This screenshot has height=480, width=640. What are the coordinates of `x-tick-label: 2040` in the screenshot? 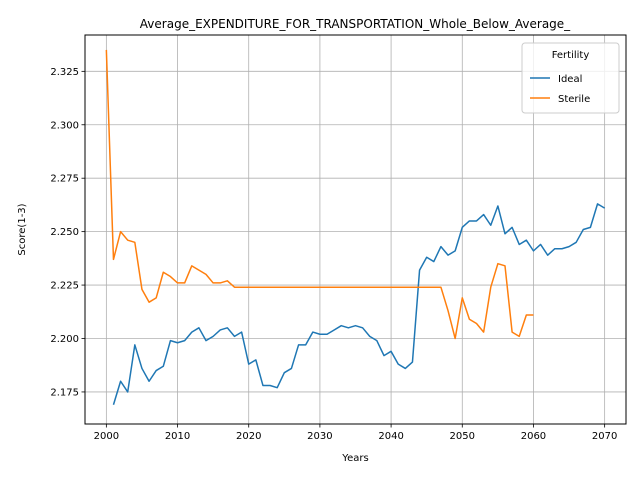 It's located at (390, 436).